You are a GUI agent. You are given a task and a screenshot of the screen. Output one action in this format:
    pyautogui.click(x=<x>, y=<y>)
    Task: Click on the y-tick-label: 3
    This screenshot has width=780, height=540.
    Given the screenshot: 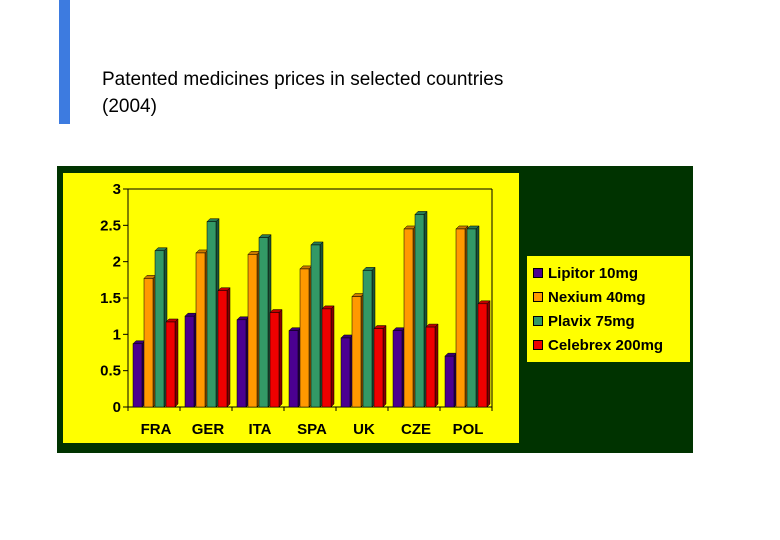 What is the action you would take?
    pyautogui.click(x=117, y=189)
    